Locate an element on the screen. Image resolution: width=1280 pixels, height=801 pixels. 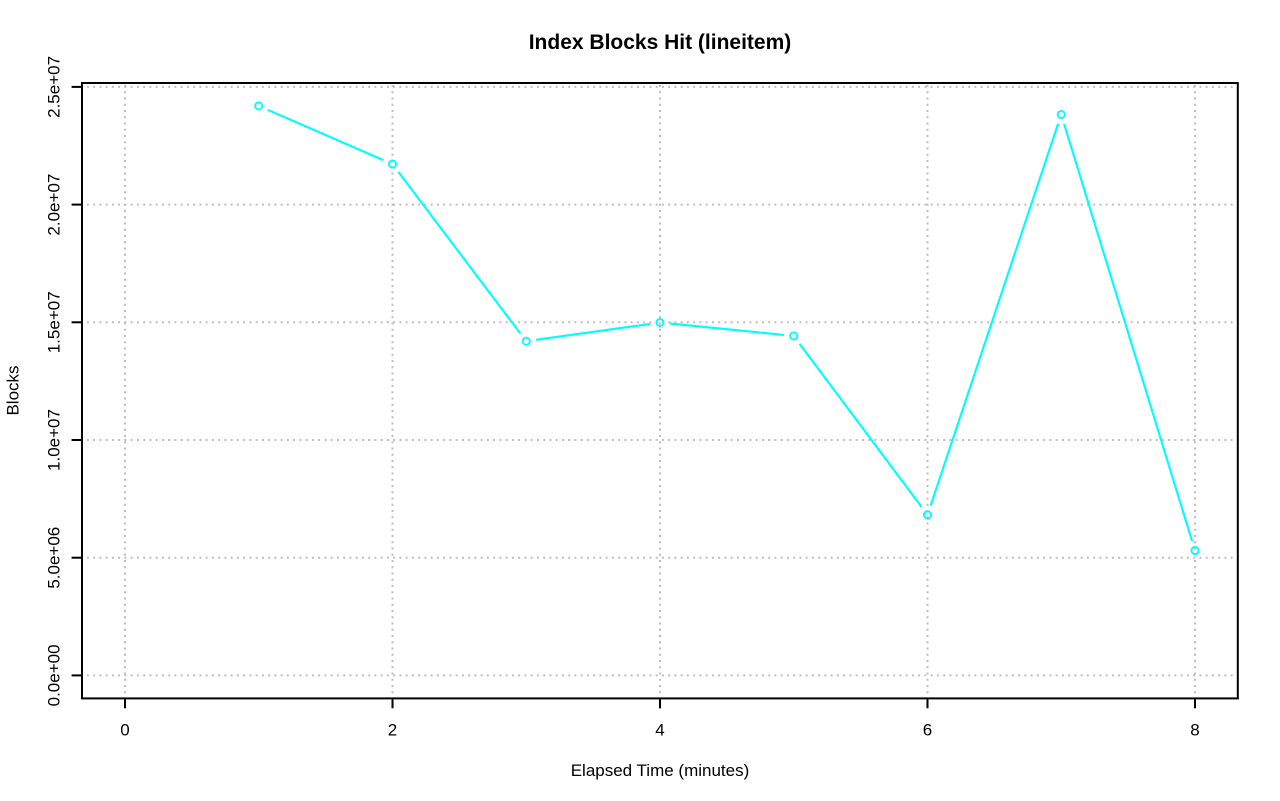
svg-text: Blocks is located at coordinates (13, 390).